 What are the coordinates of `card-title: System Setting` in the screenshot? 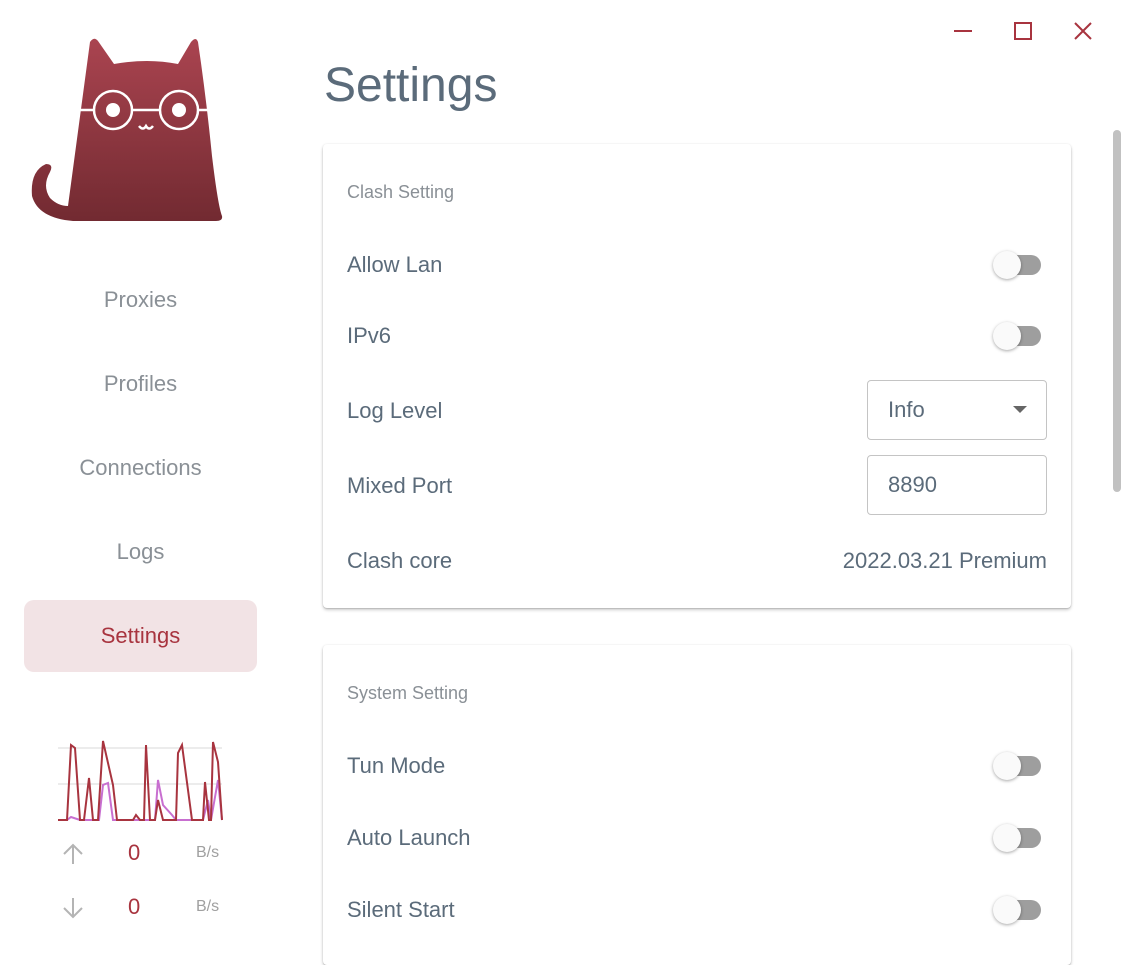 It's located at (408, 693).